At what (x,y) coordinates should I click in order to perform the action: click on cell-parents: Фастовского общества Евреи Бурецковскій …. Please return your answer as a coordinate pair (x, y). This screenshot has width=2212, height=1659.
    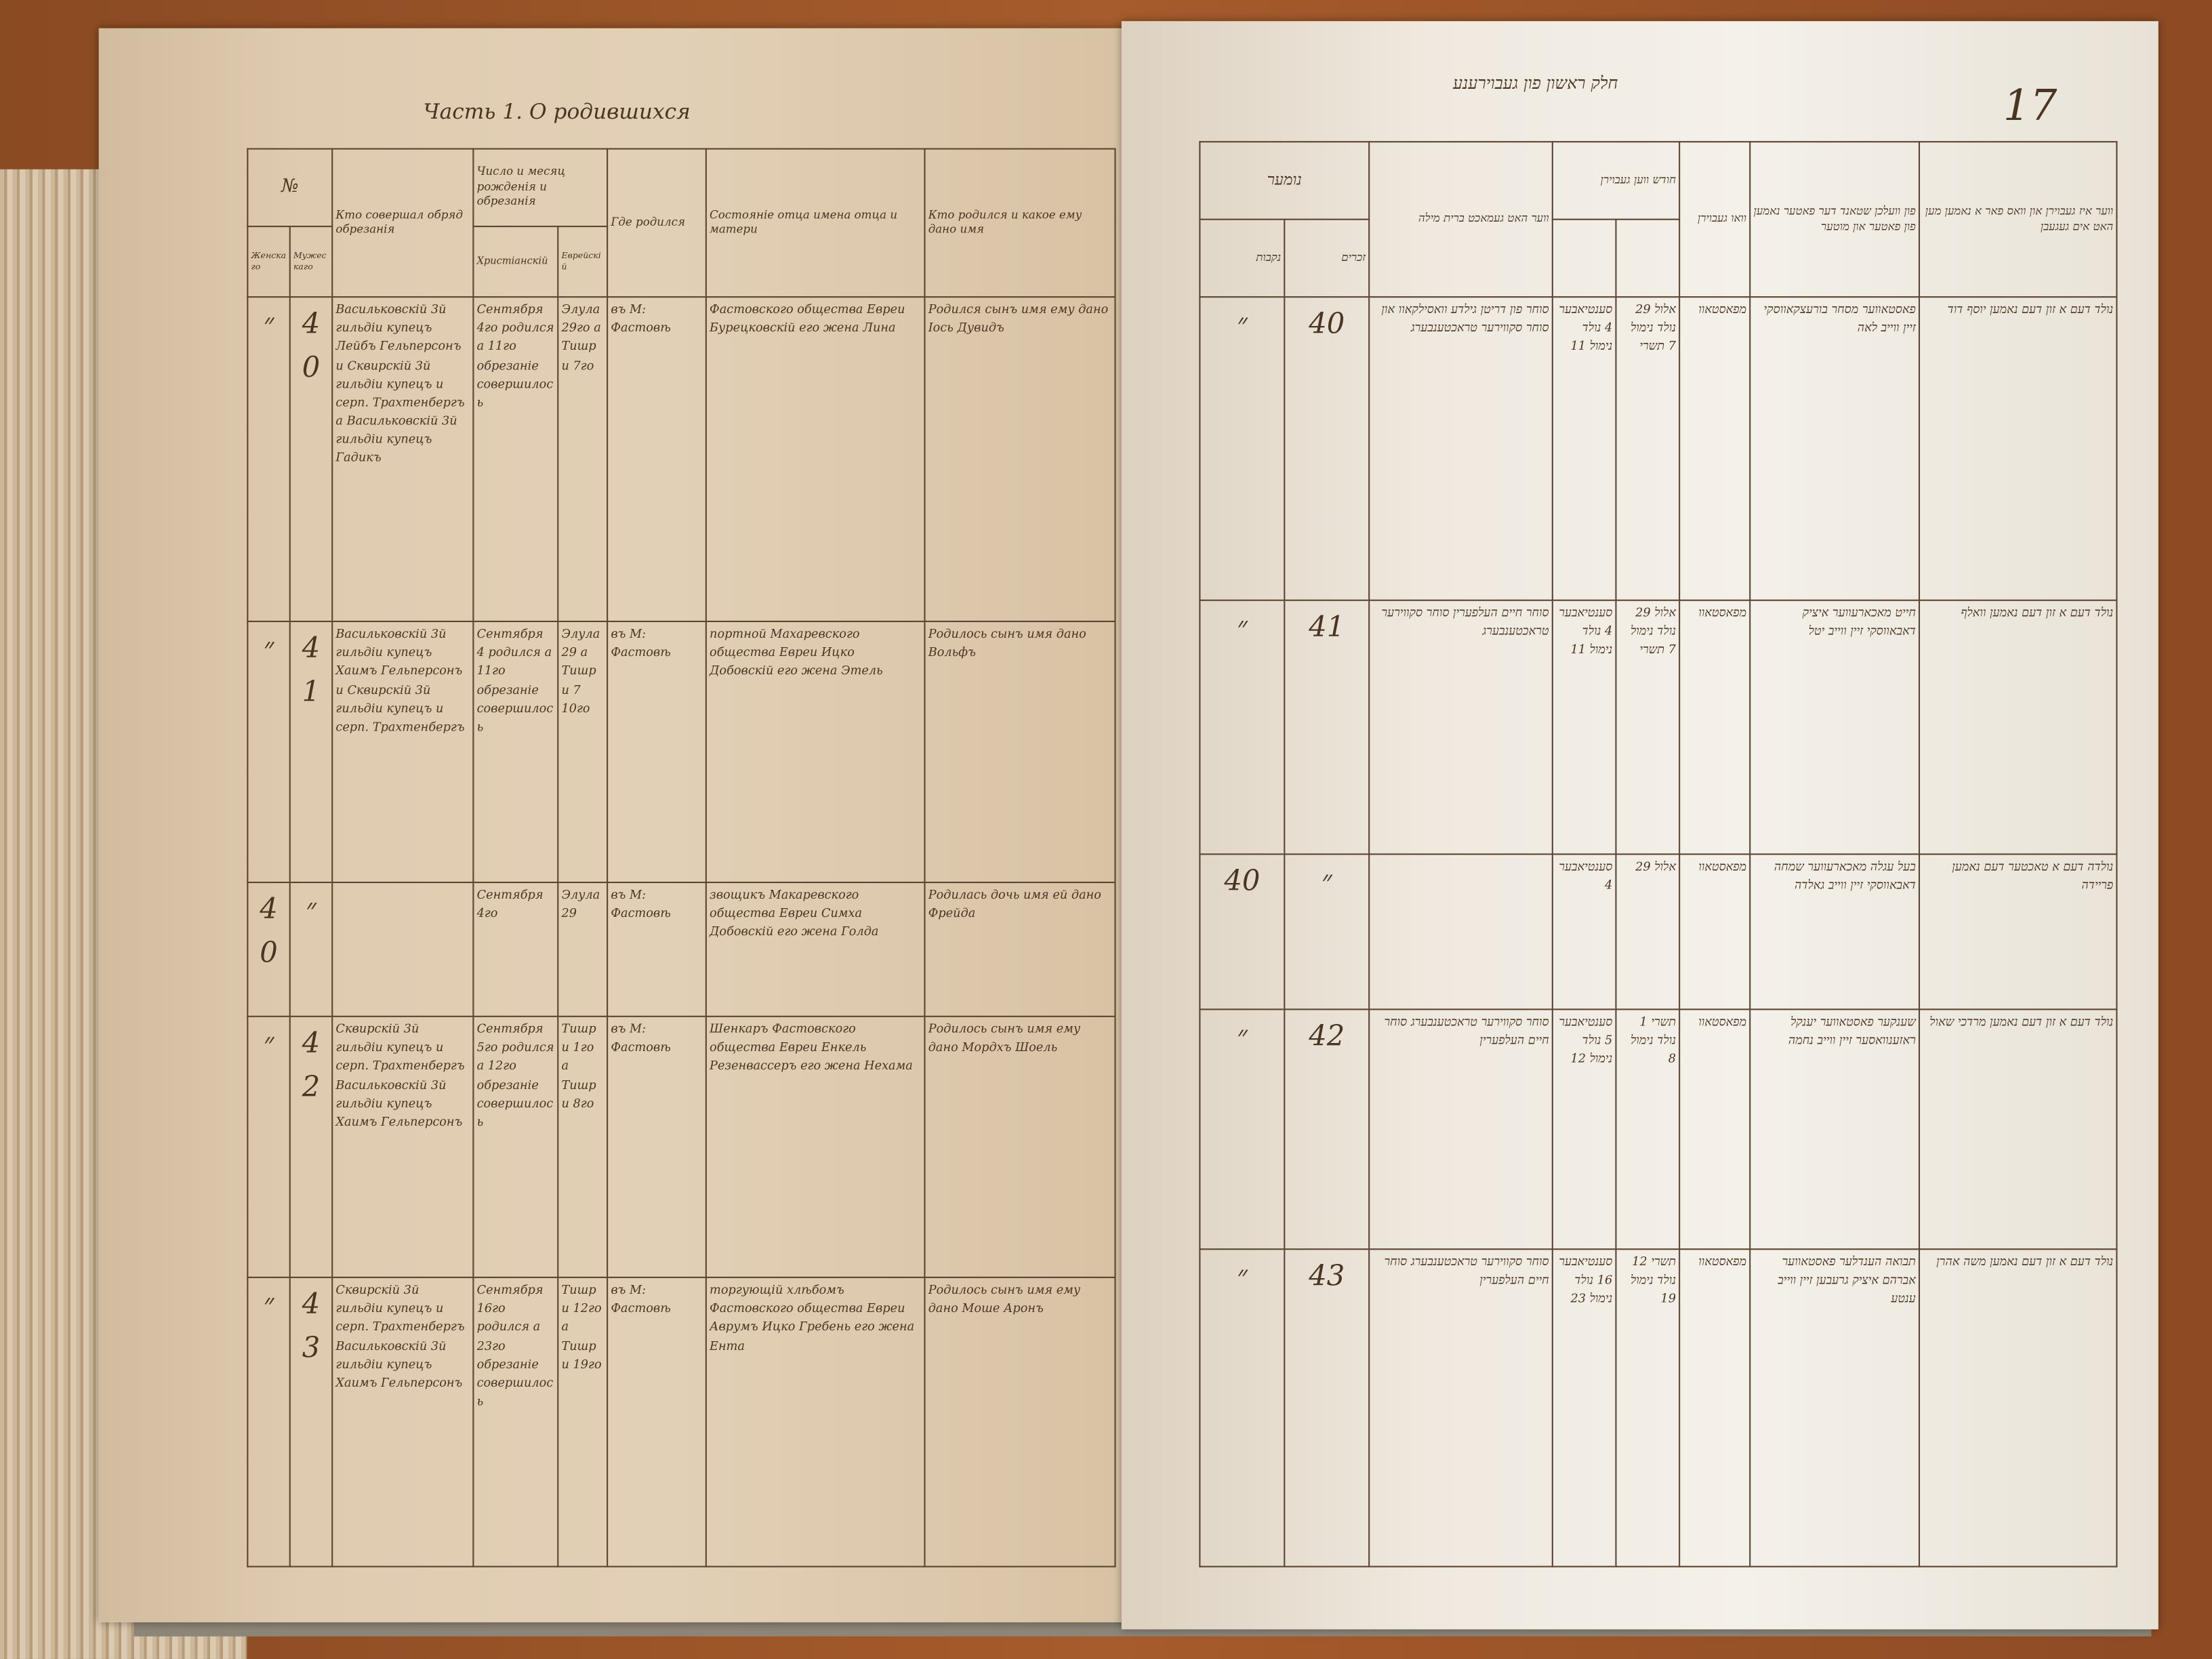
    Looking at the image, I should click on (816, 459).